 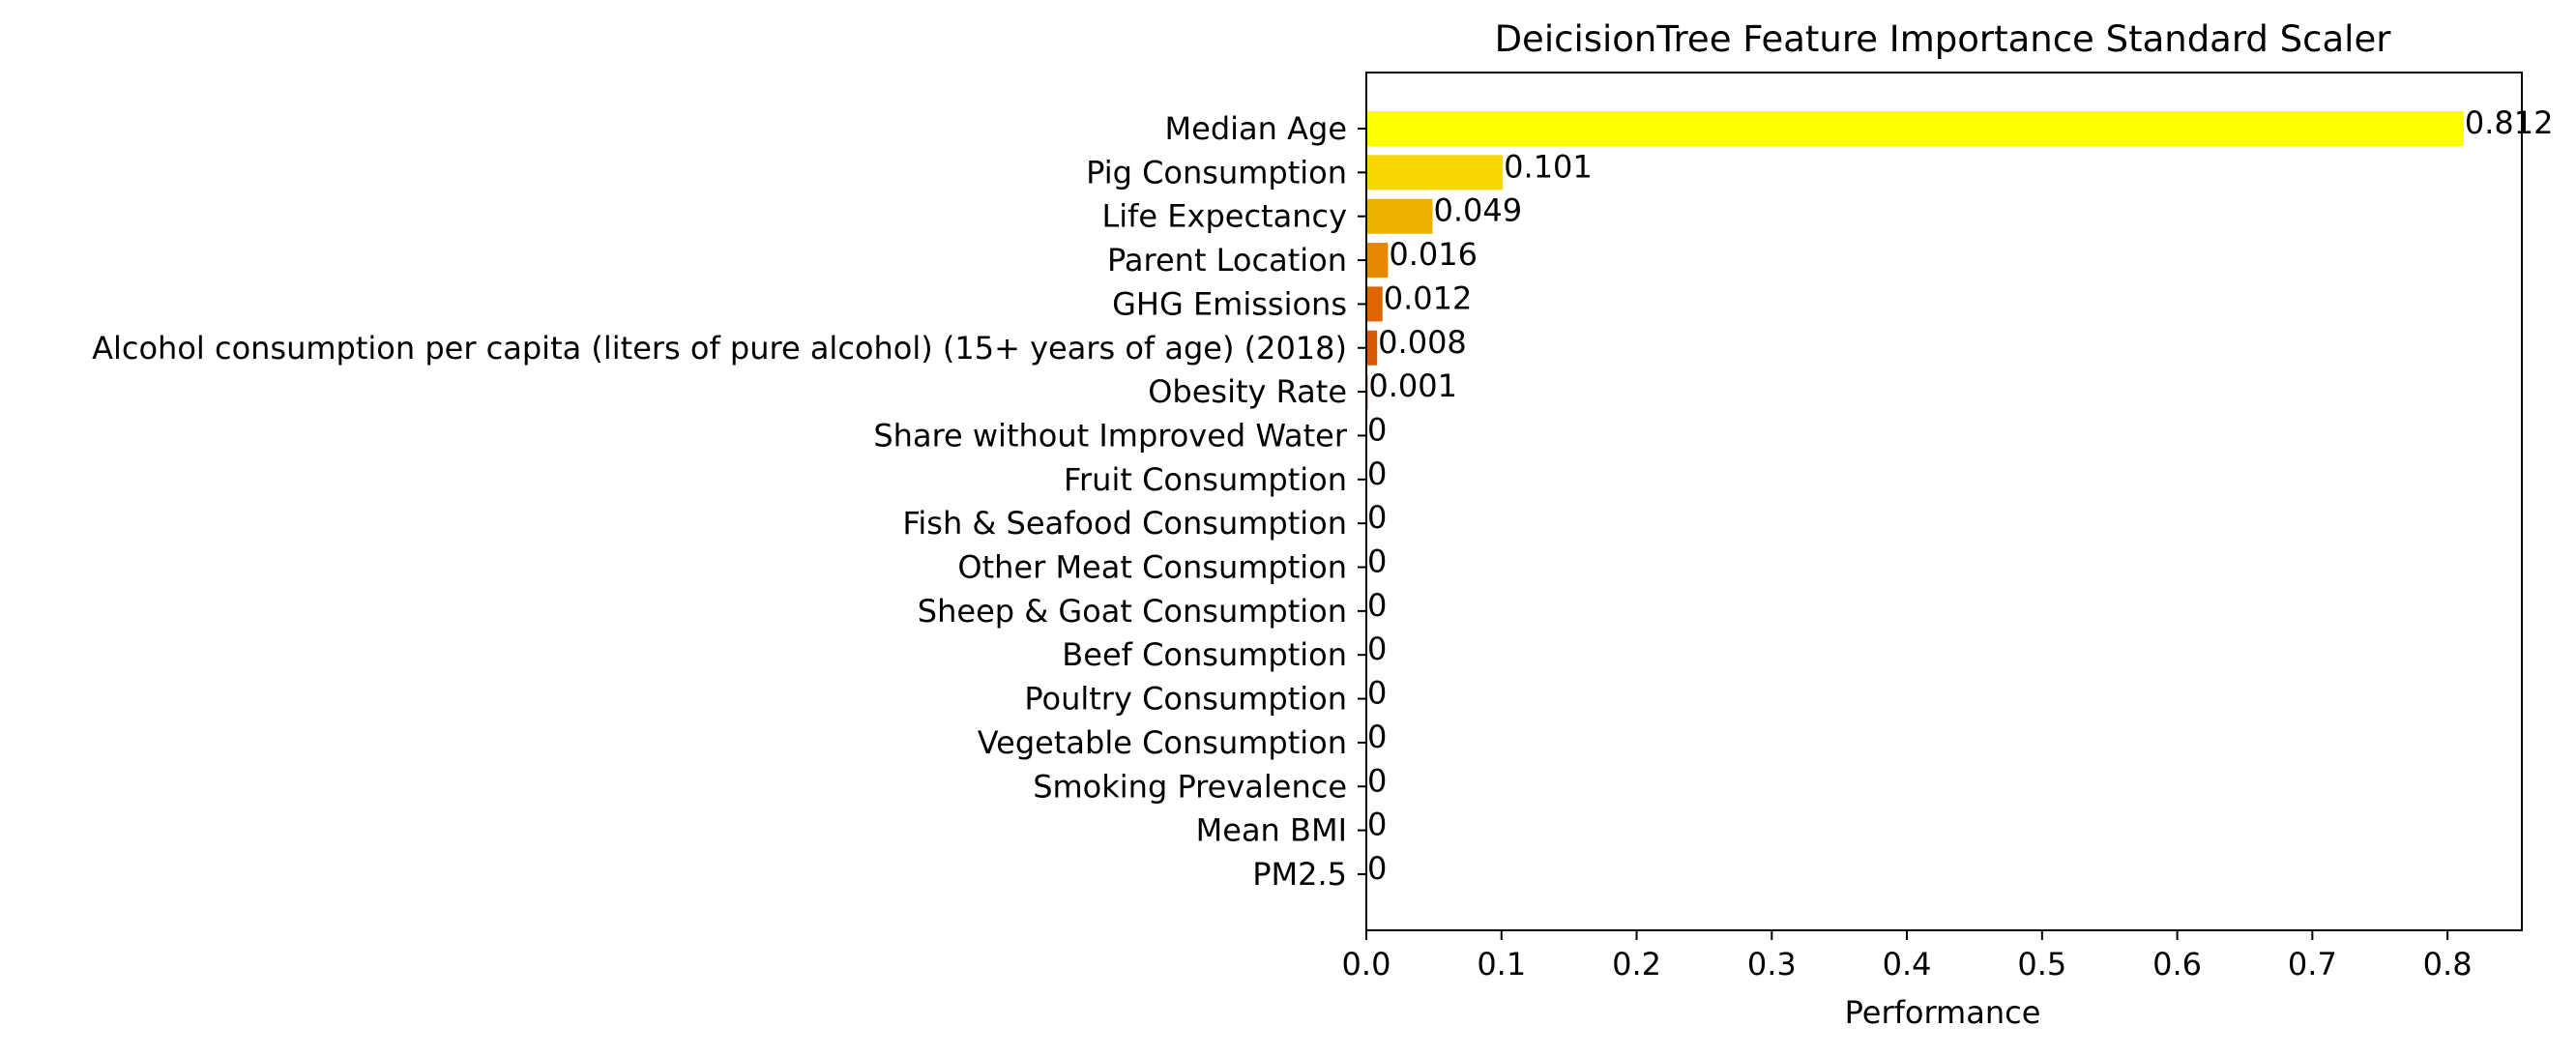 I want to click on category-label: Fruit Consumption, so click(x=1205, y=479).